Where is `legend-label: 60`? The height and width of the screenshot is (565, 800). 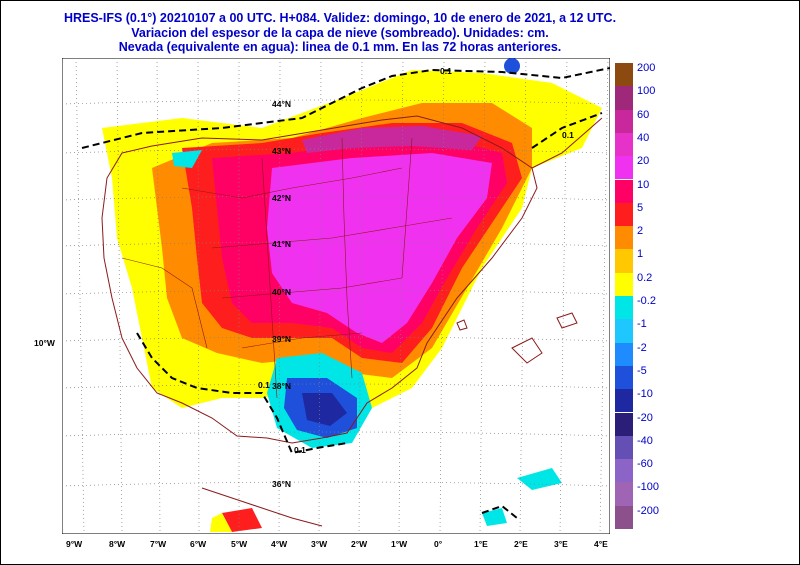
legend-label: 60 is located at coordinates (643, 114).